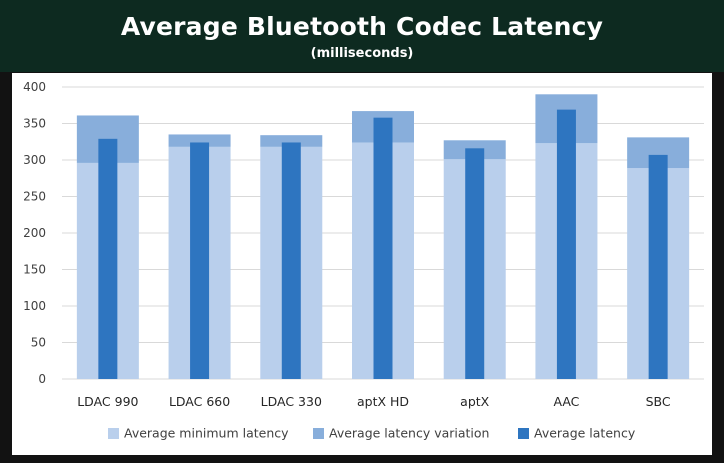 This screenshot has width=724, height=463. Describe the element at coordinates (42, 379) in the screenshot. I see `y-tick-label: 0` at that location.